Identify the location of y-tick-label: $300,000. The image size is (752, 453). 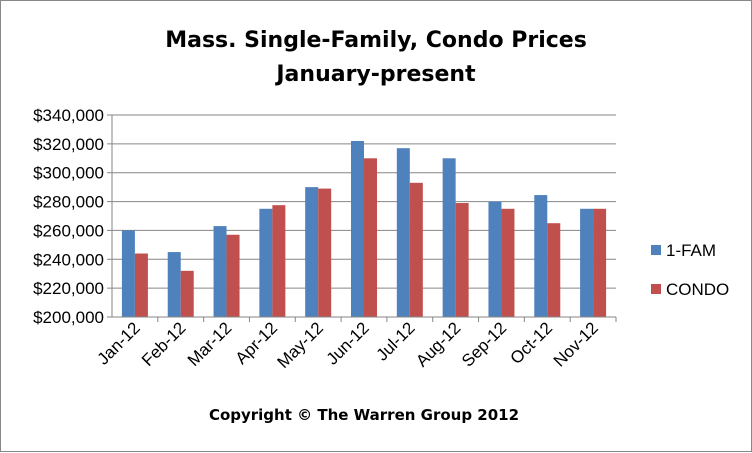
(68, 173).